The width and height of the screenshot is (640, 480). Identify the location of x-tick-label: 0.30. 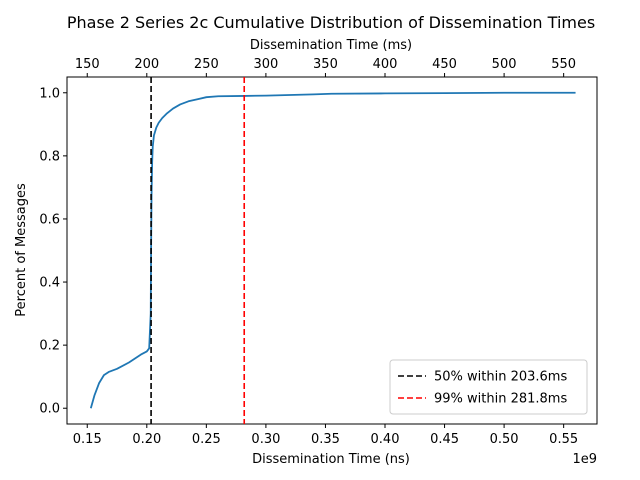
(265, 439).